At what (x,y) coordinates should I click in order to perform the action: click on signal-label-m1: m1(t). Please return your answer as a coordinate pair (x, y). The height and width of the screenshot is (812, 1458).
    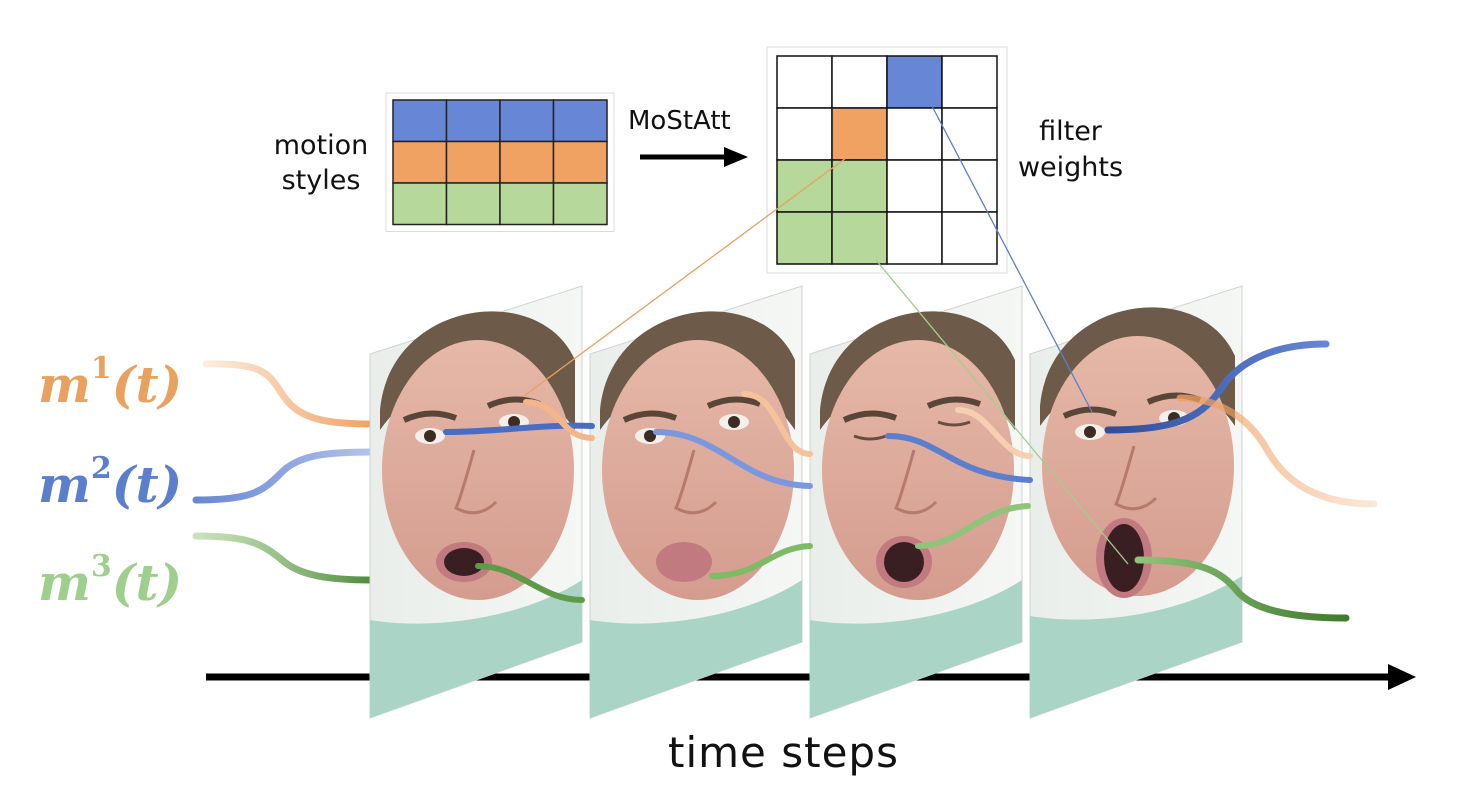
    Looking at the image, I should click on (110, 382).